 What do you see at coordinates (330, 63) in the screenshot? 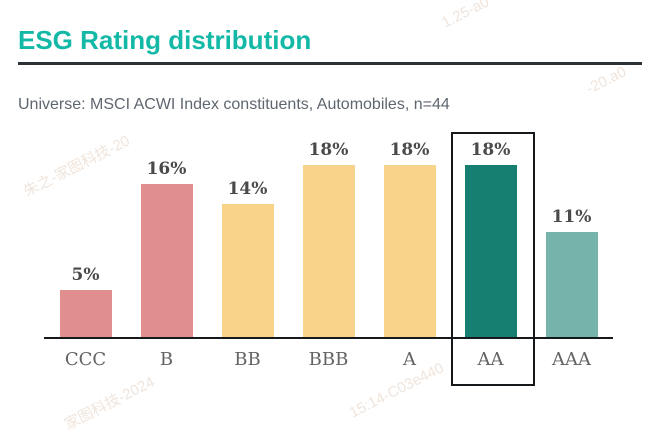
I see `title-divider` at bounding box center [330, 63].